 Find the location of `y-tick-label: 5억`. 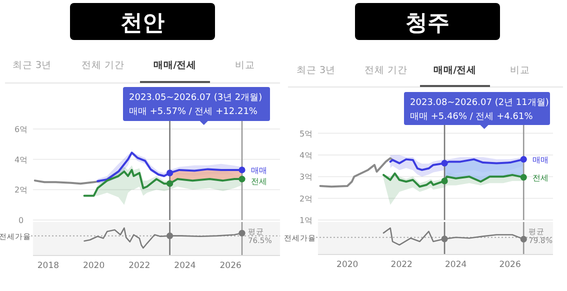

y-tick-label: 5억 is located at coordinates (306, 133).